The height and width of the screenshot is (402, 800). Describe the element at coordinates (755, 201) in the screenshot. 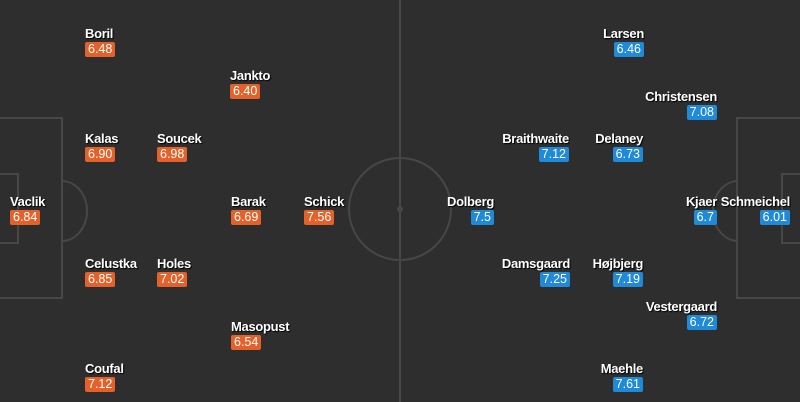

I see `player-name: Schmeichel` at that location.